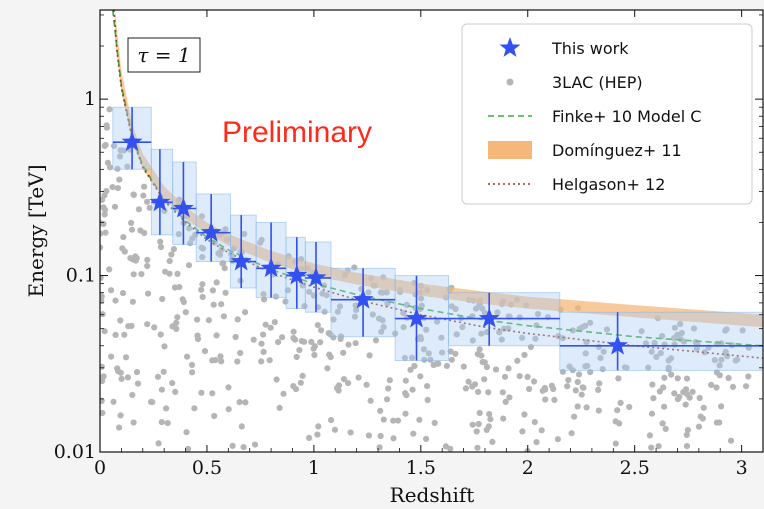 The width and height of the screenshot is (764, 509). What do you see at coordinates (626, 116) in the screenshot?
I see `legend-entry-label: Finke+ 10 Model C` at bounding box center [626, 116].